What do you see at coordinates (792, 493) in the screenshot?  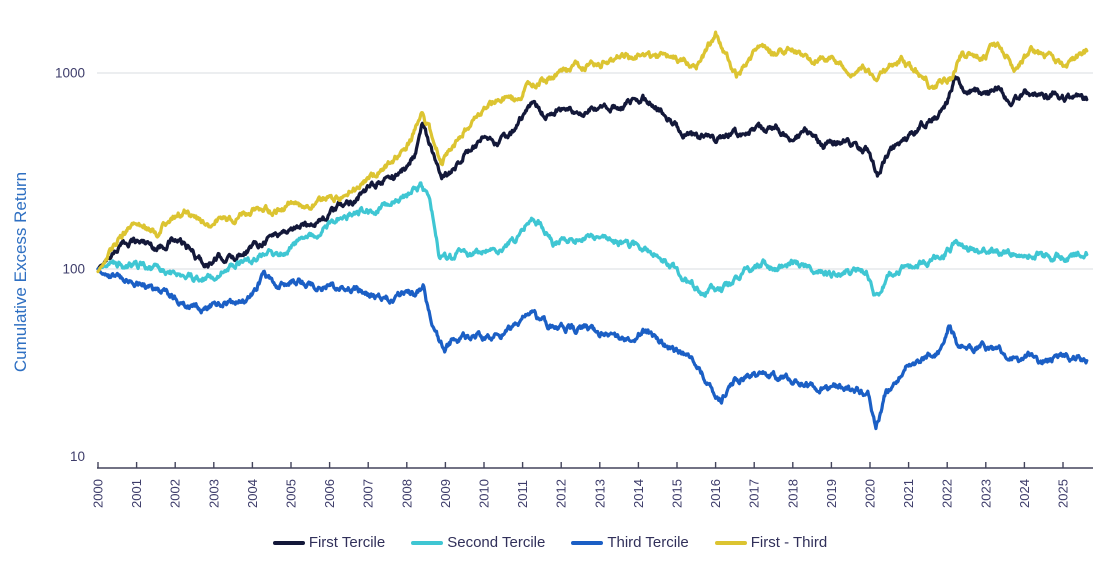 I see `x-tick-label: 2018` at bounding box center [792, 493].